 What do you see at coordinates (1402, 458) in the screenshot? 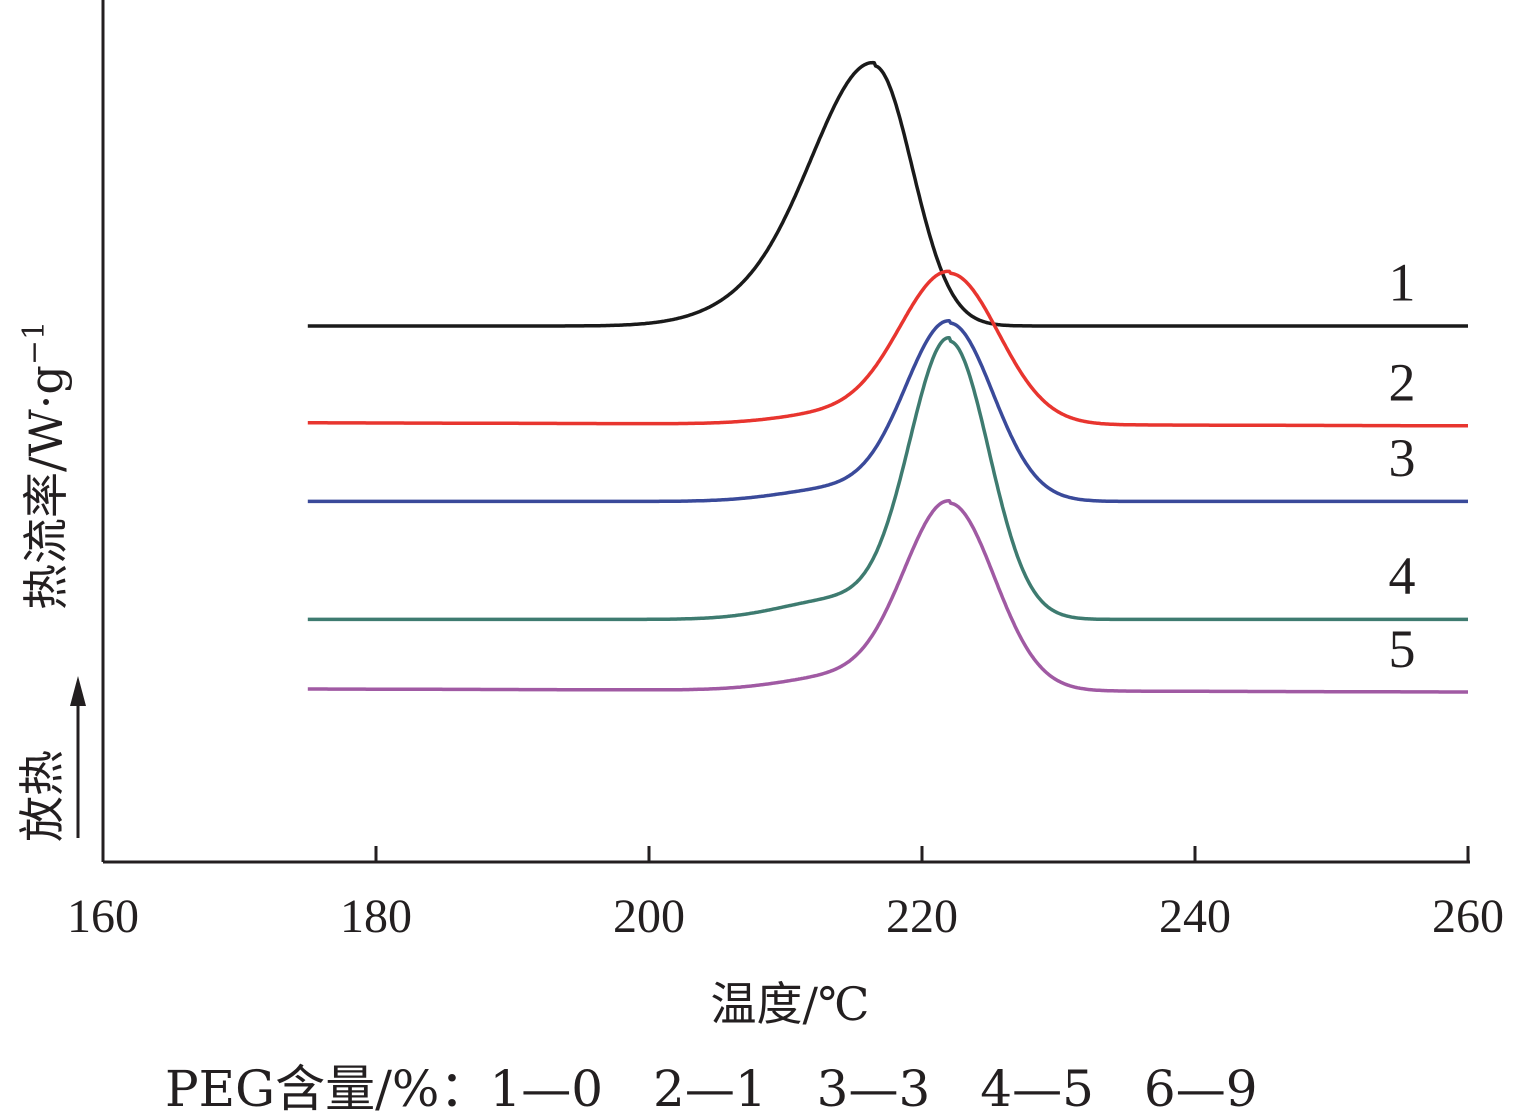
I see `series-label-3: 3` at bounding box center [1402, 458].